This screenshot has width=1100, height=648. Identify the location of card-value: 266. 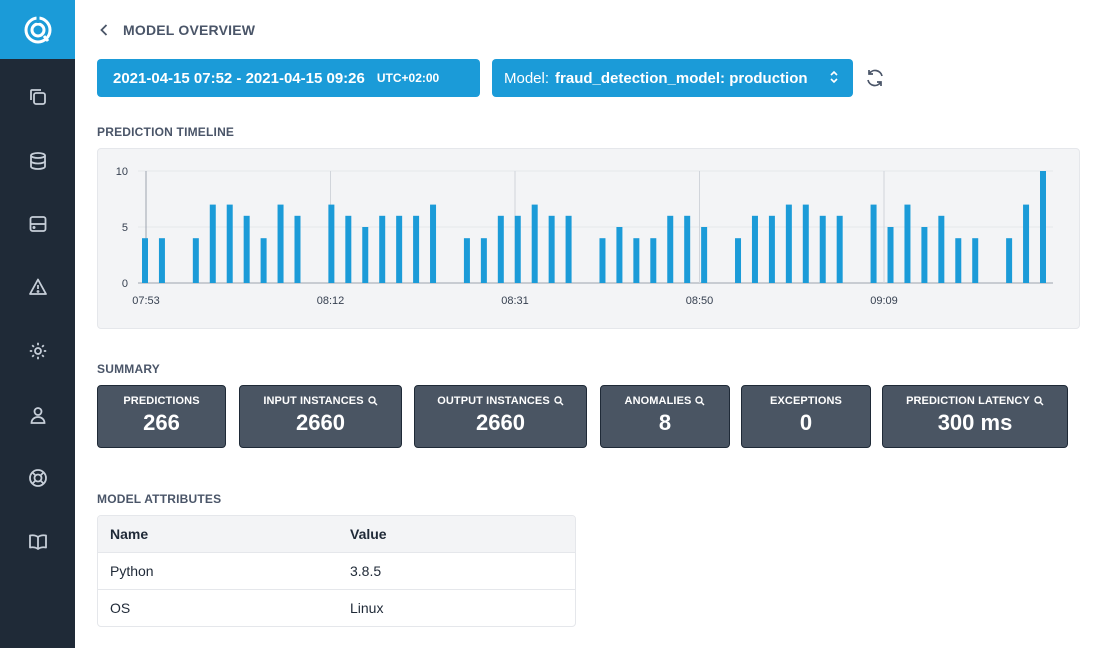
(161, 422).